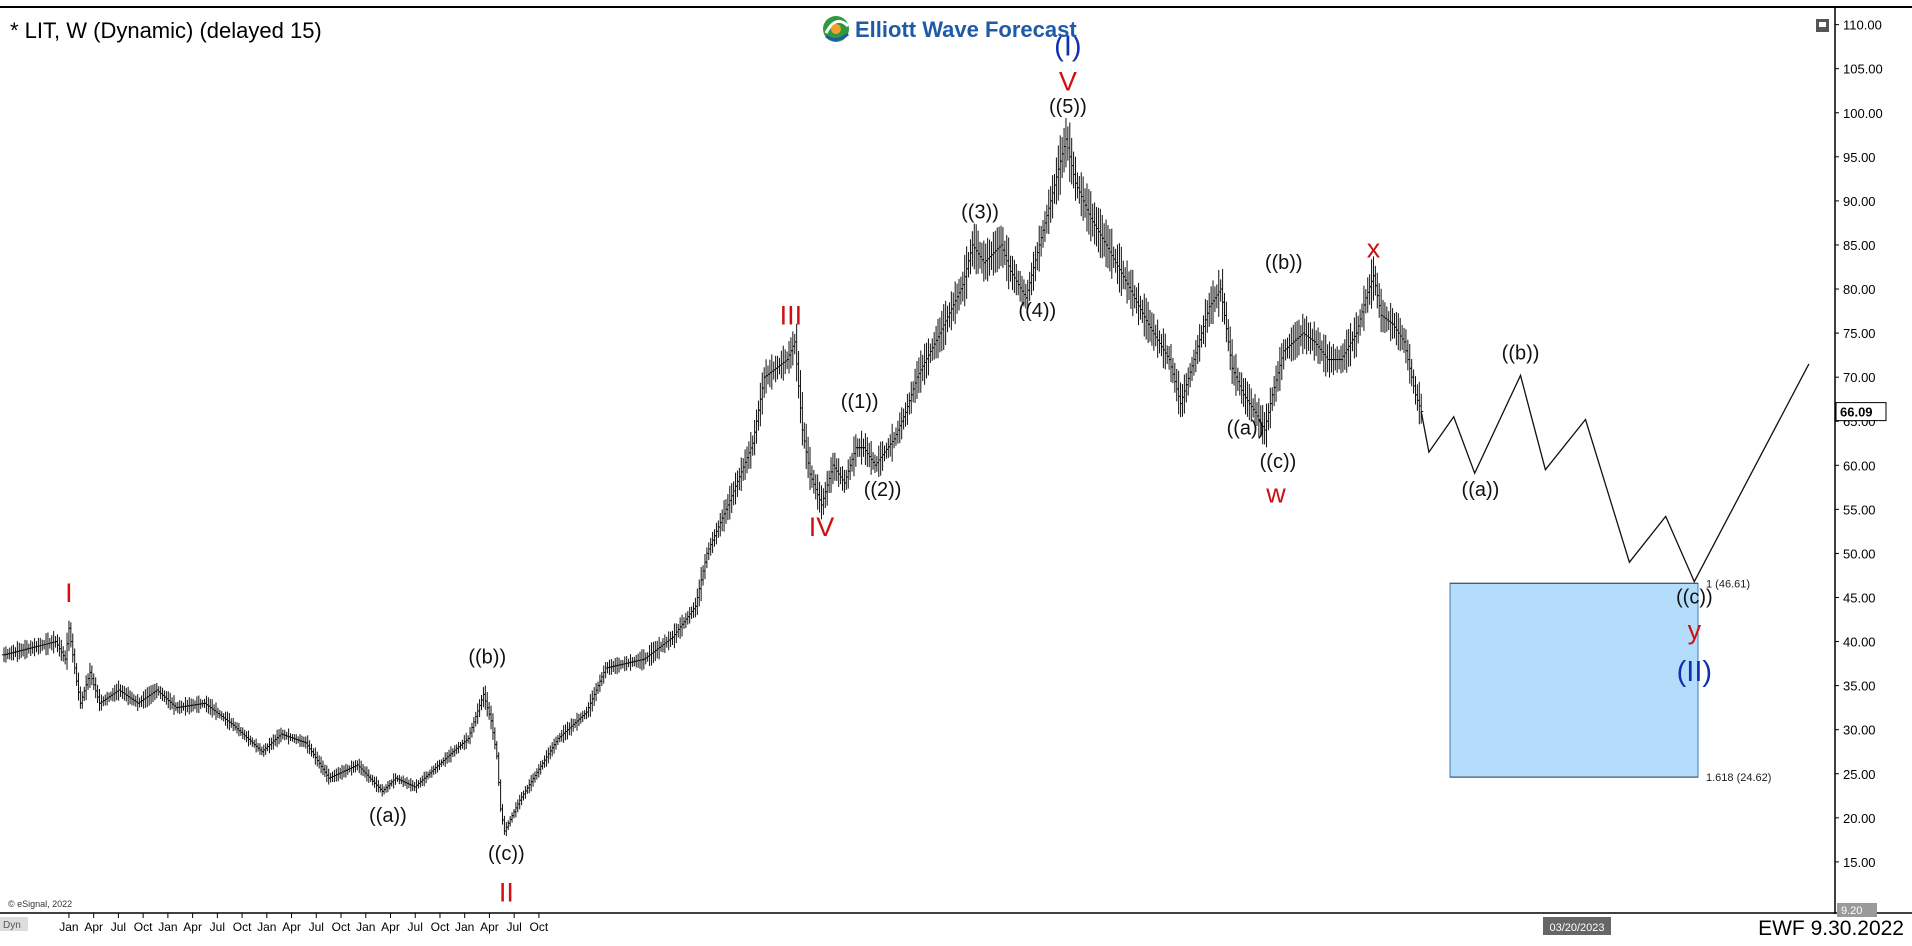  Describe the element at coordinates (1859, 553) in the screenshot. I see `y-tick-label: 50.00` at that location.